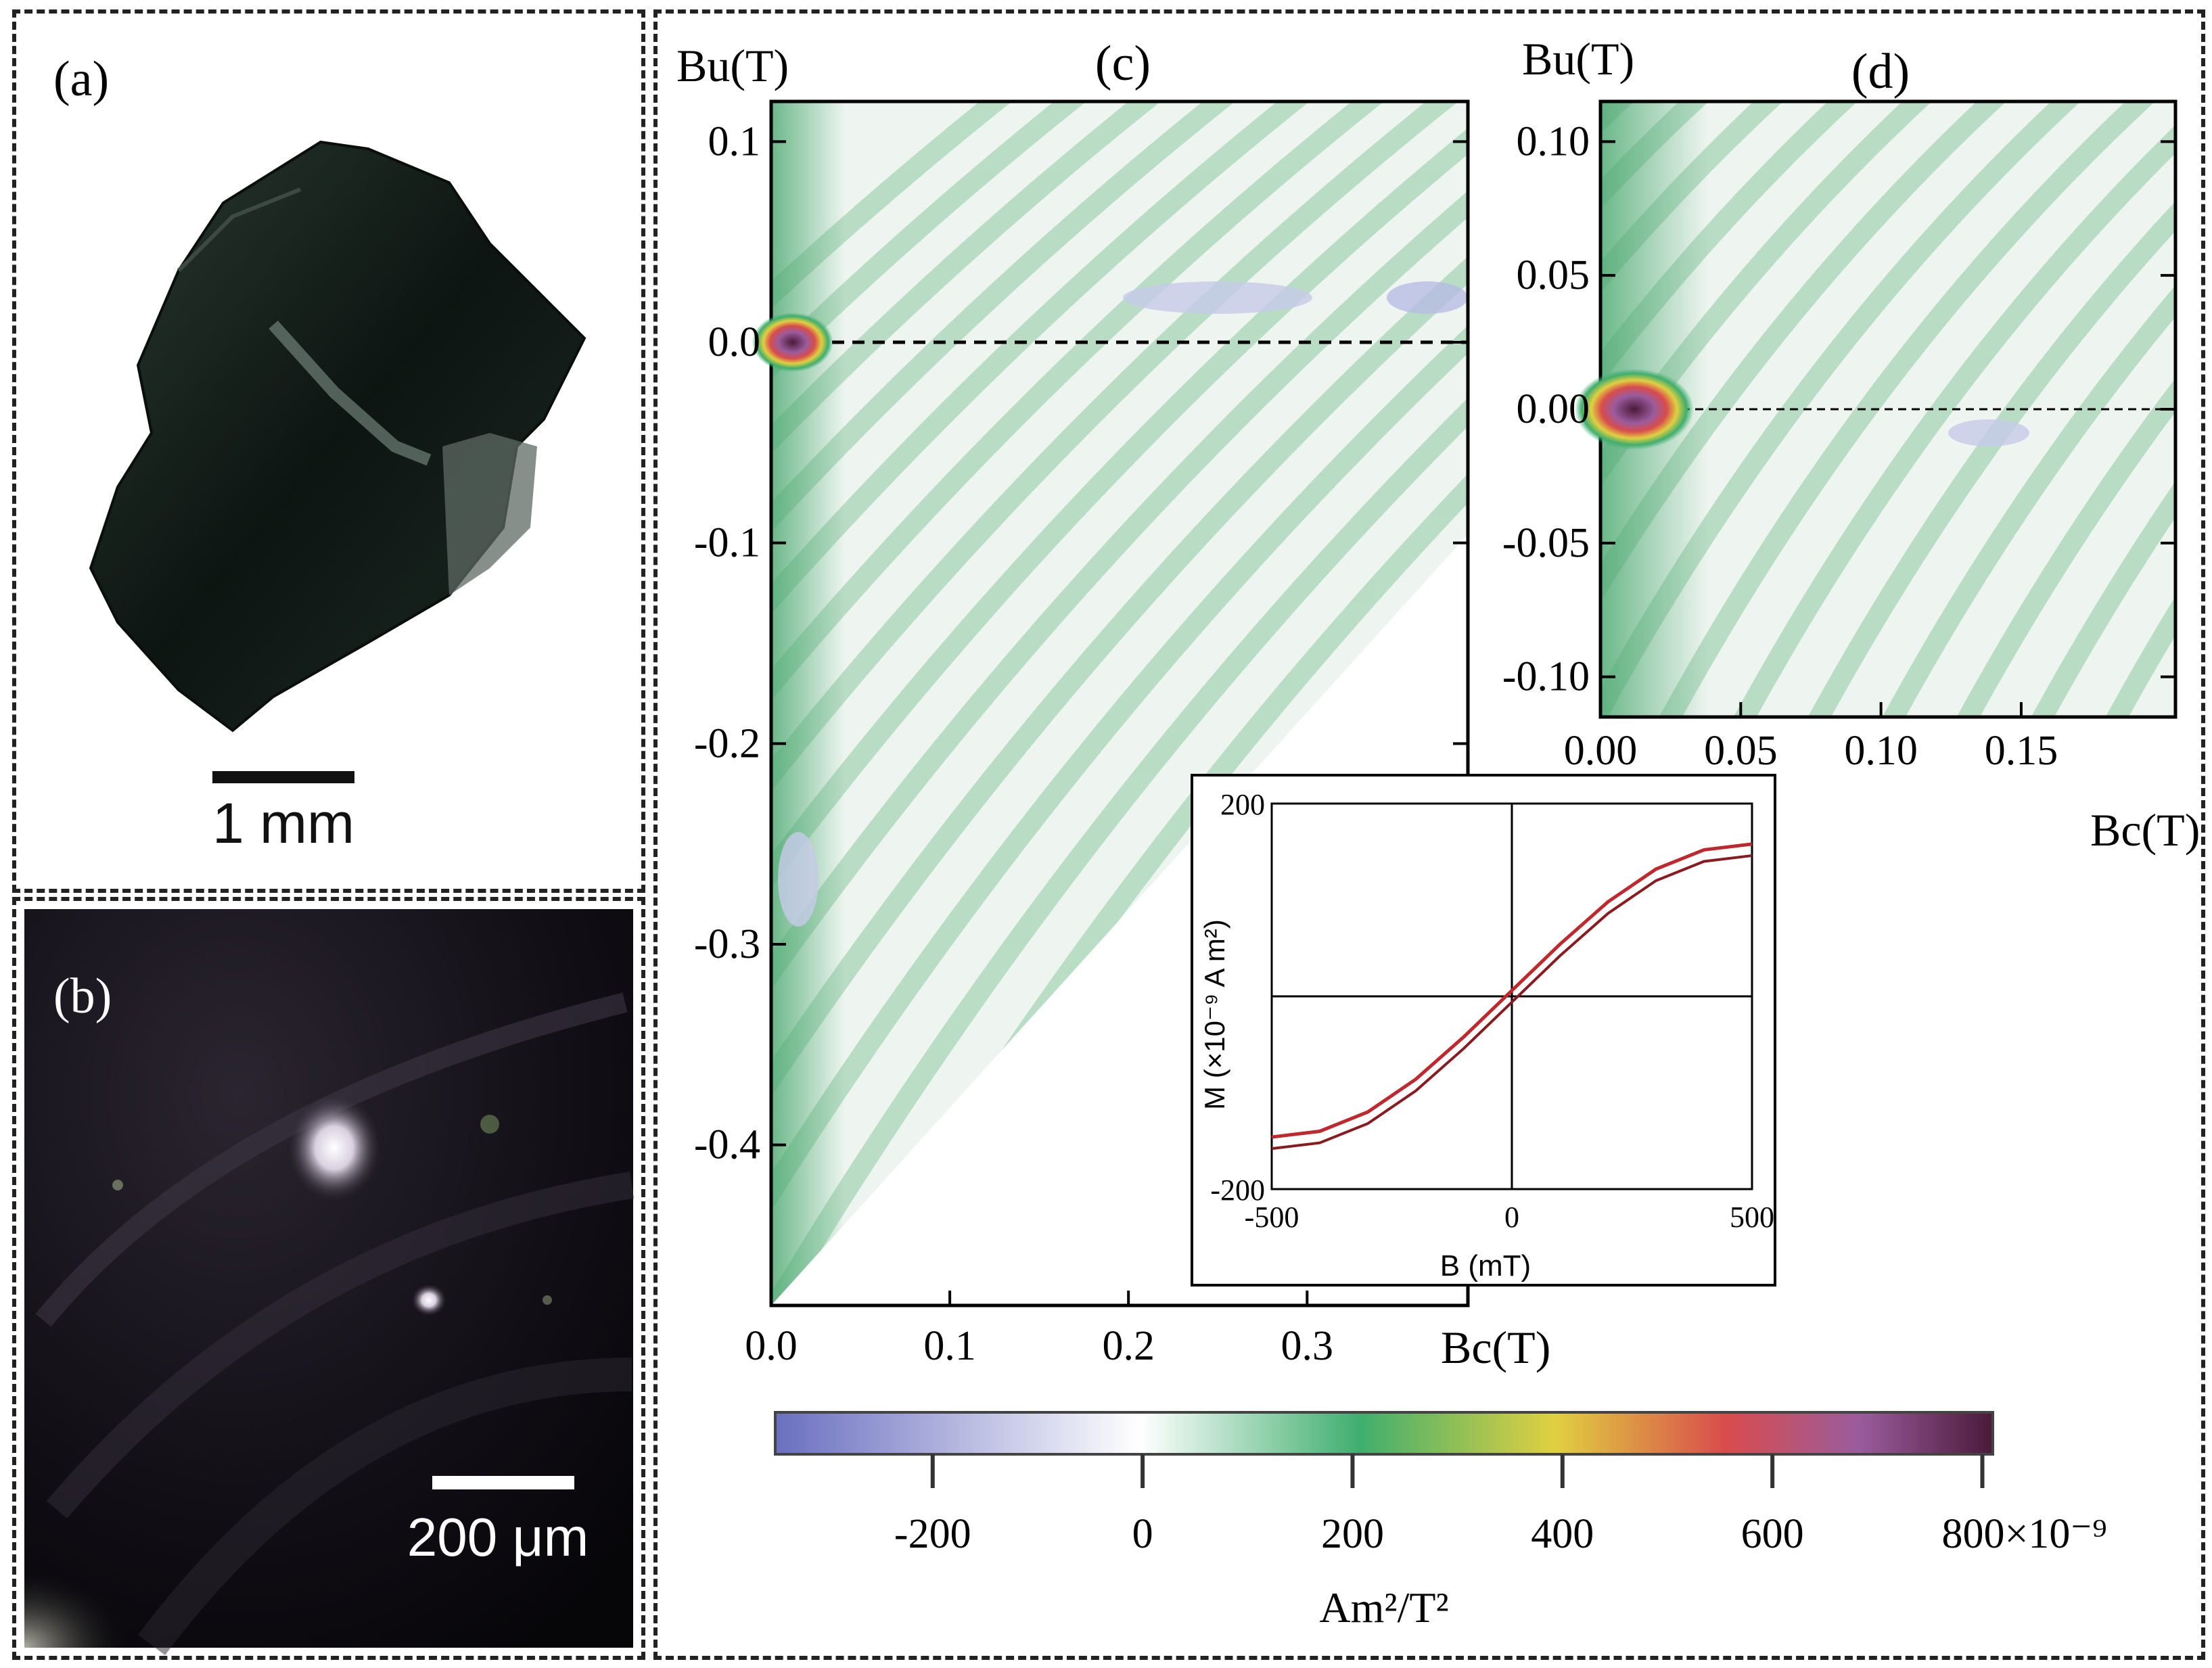 The width and height of the screenshot is (2212, 1668). Describe the element at coordinates (1546, 543) in the screenshot. I see `y-tick-label: -0.05` at that location.